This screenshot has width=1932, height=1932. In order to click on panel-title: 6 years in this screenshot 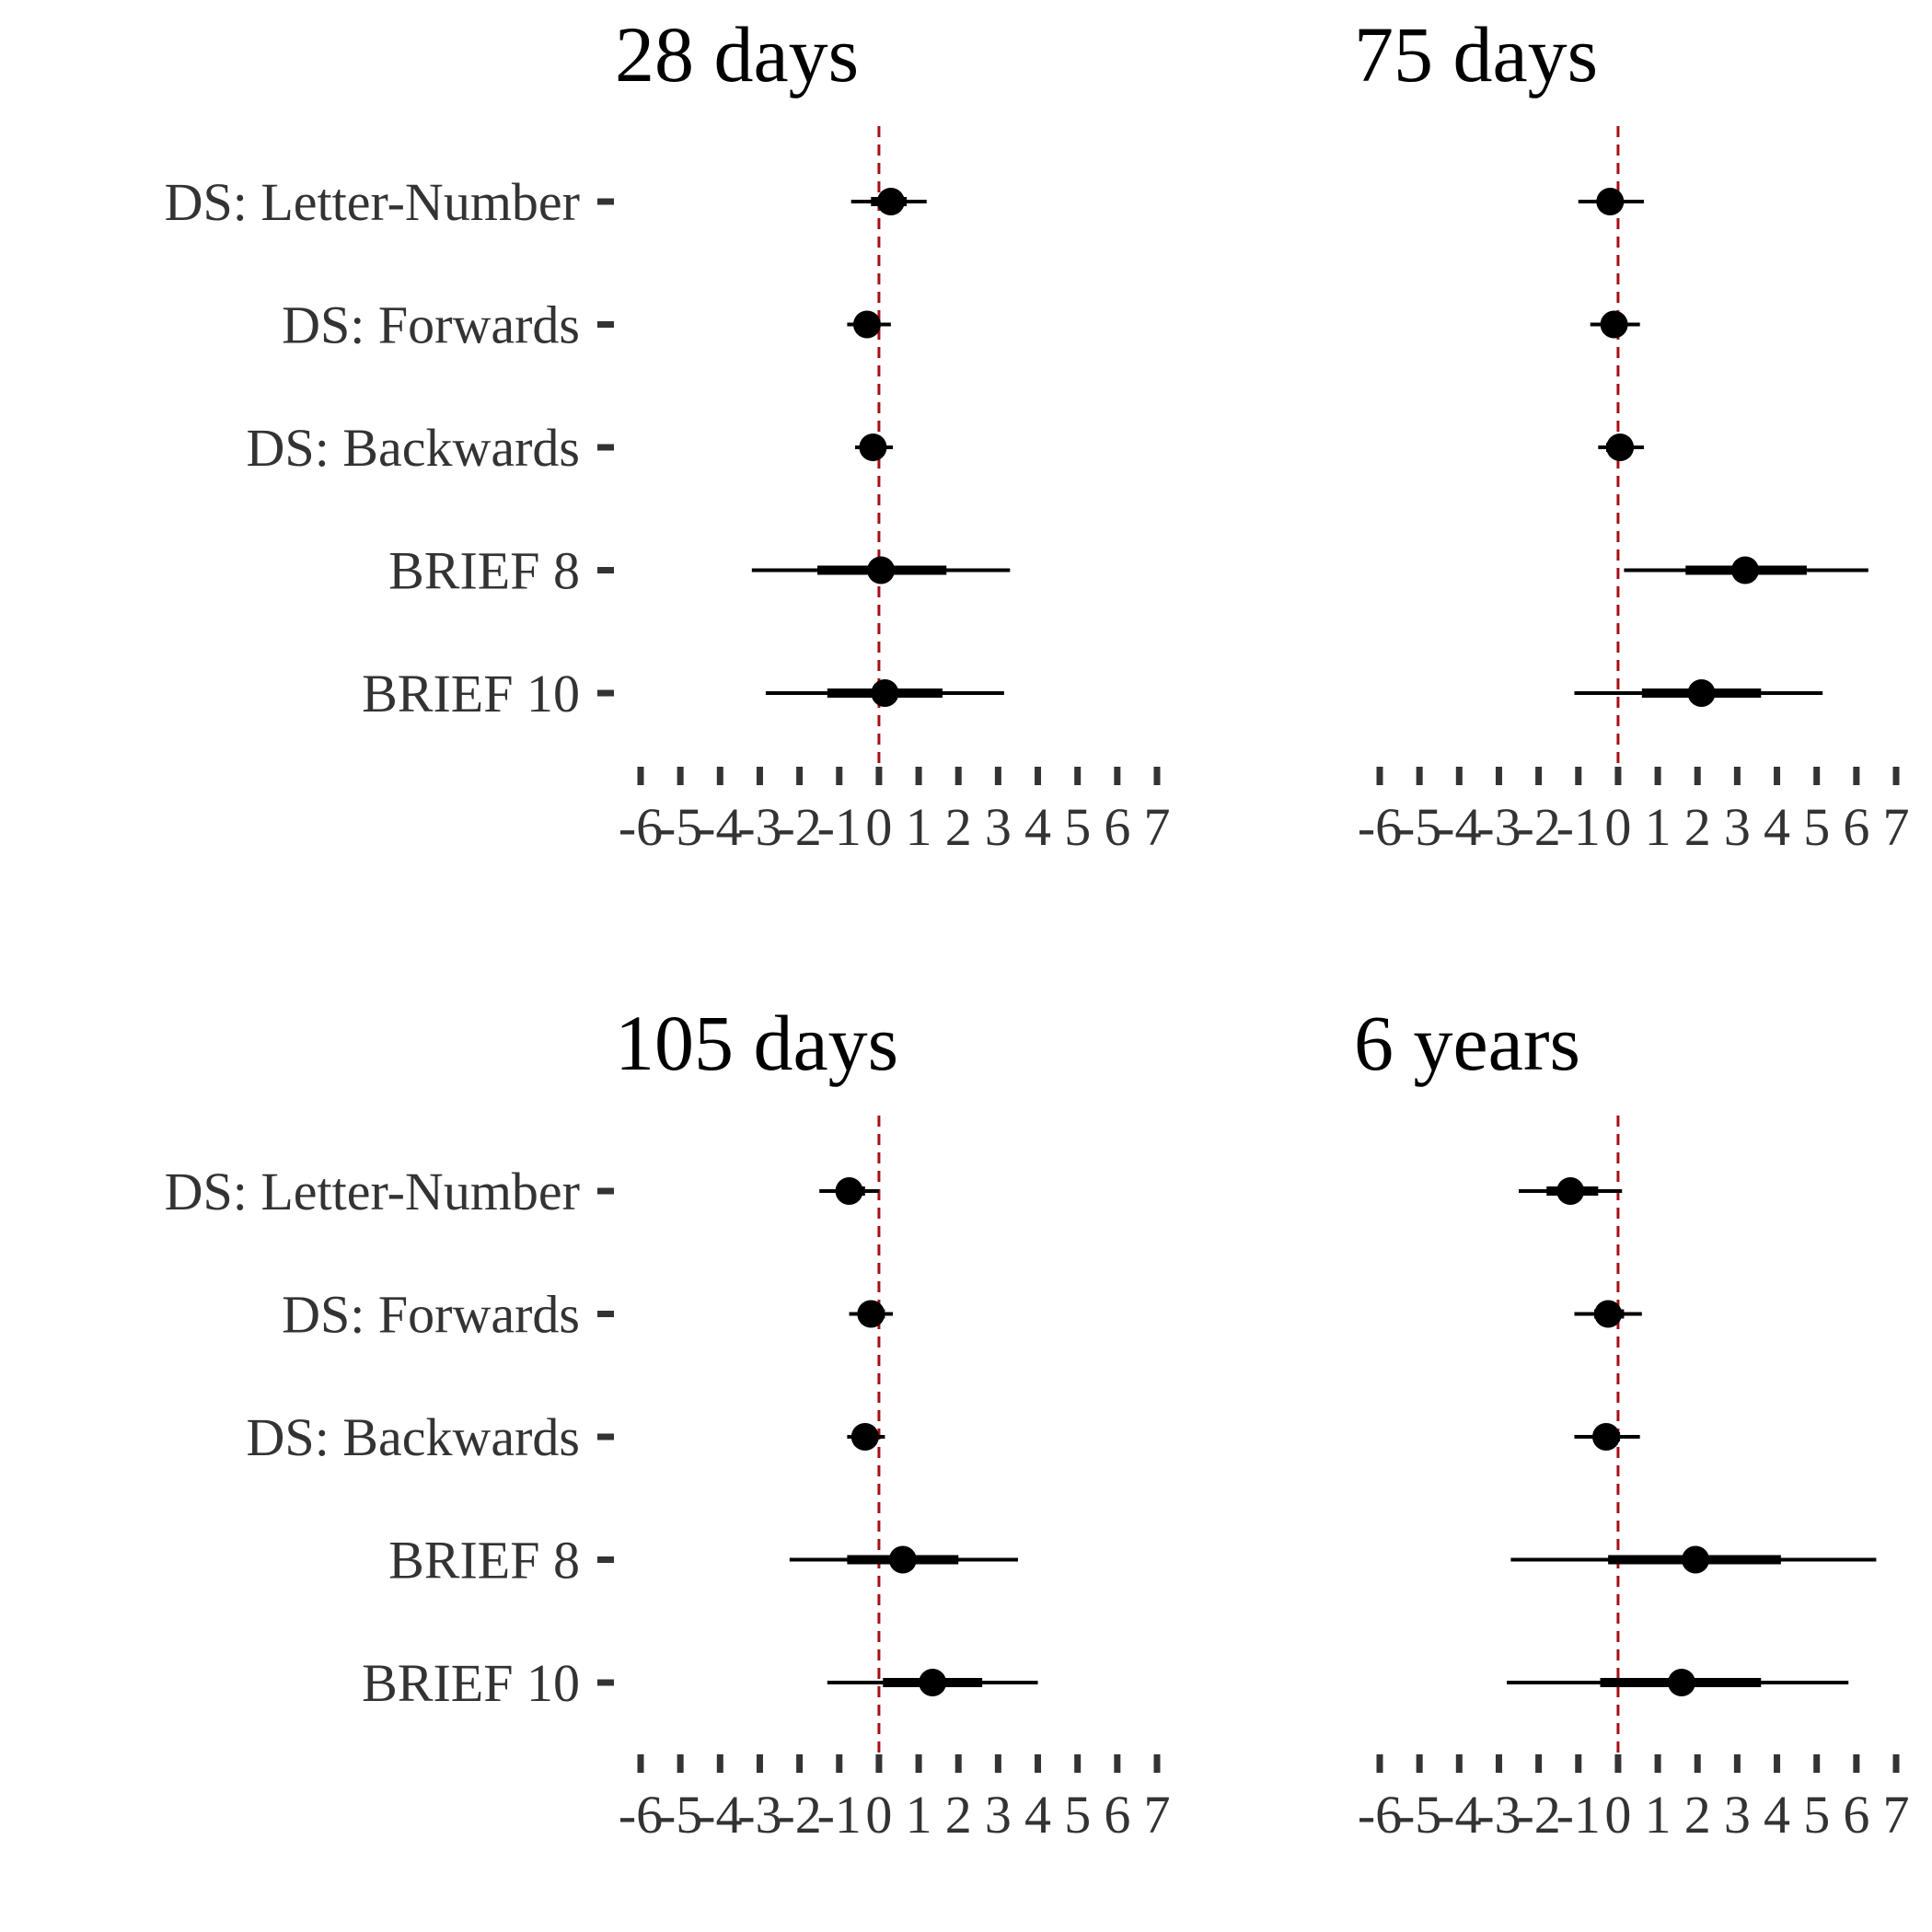, I will do `click(1467, 1043)`.